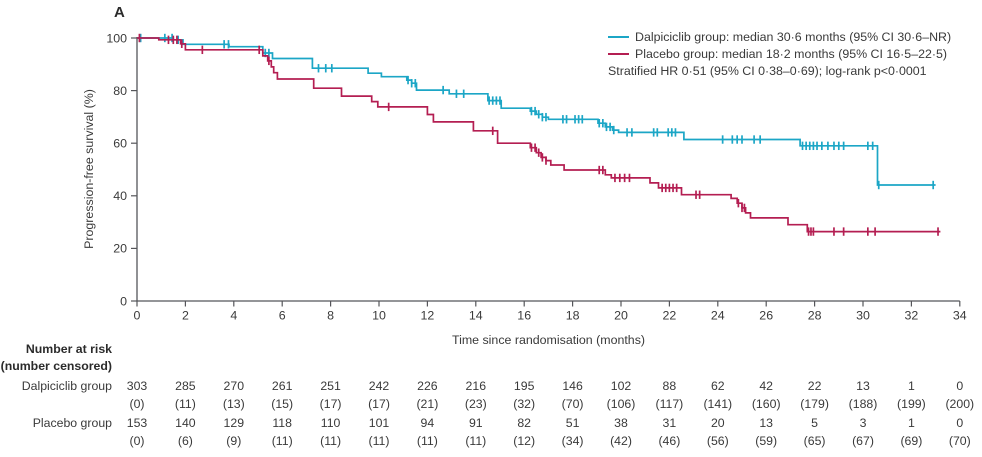 The height and width of the screenshot is (457, 982). I want to click on risk-cell: 140, so click(185, 423).